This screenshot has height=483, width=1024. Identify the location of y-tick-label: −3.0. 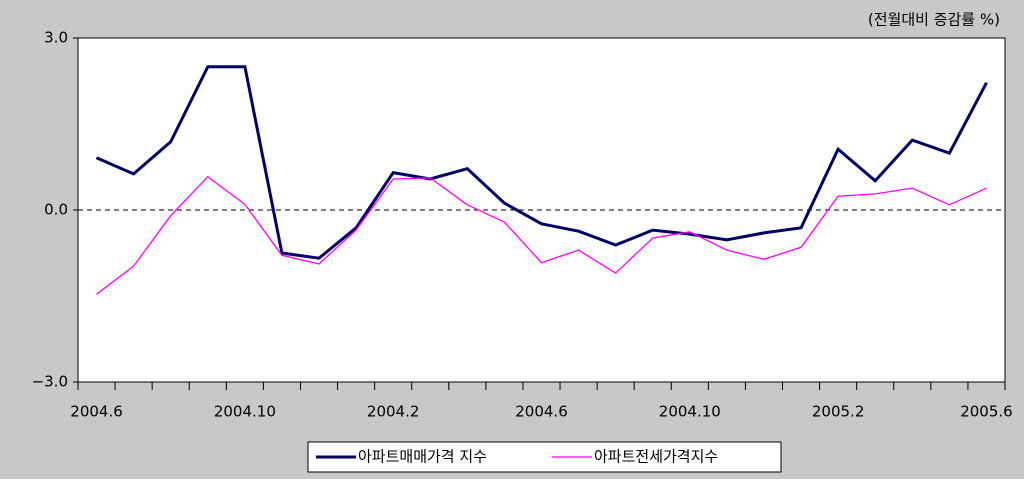
(50, 382).